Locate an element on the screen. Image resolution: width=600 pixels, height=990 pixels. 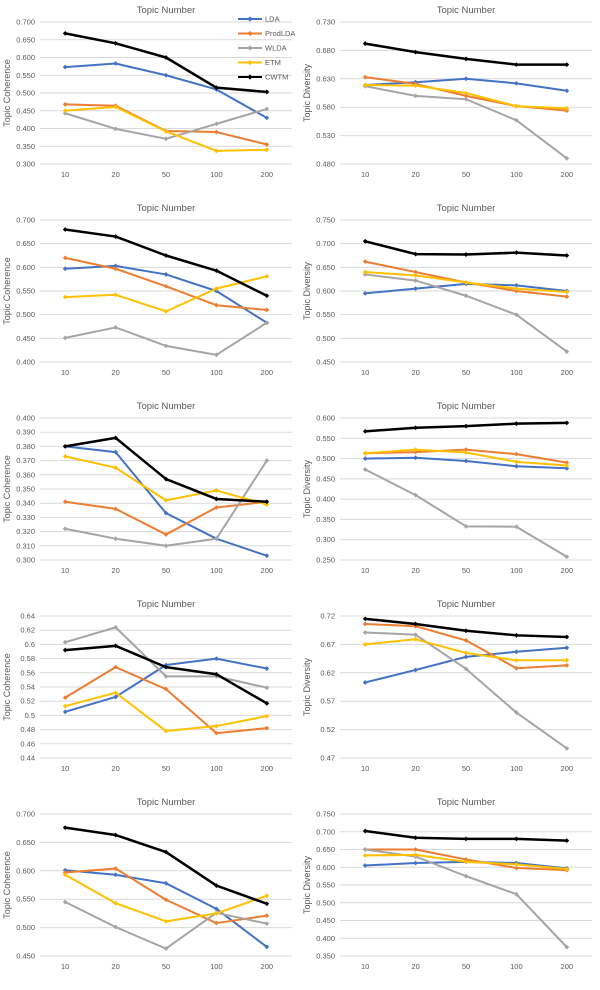
y-axis-label: Topic Diversity is located at coordinates (307, 290).